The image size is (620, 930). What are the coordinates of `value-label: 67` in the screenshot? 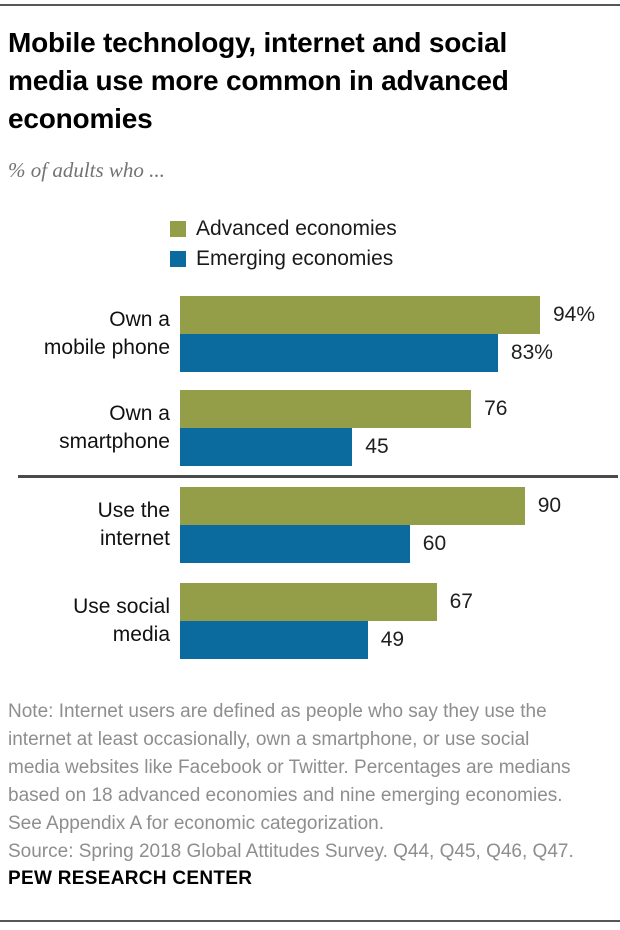 It's located at (461, 601).